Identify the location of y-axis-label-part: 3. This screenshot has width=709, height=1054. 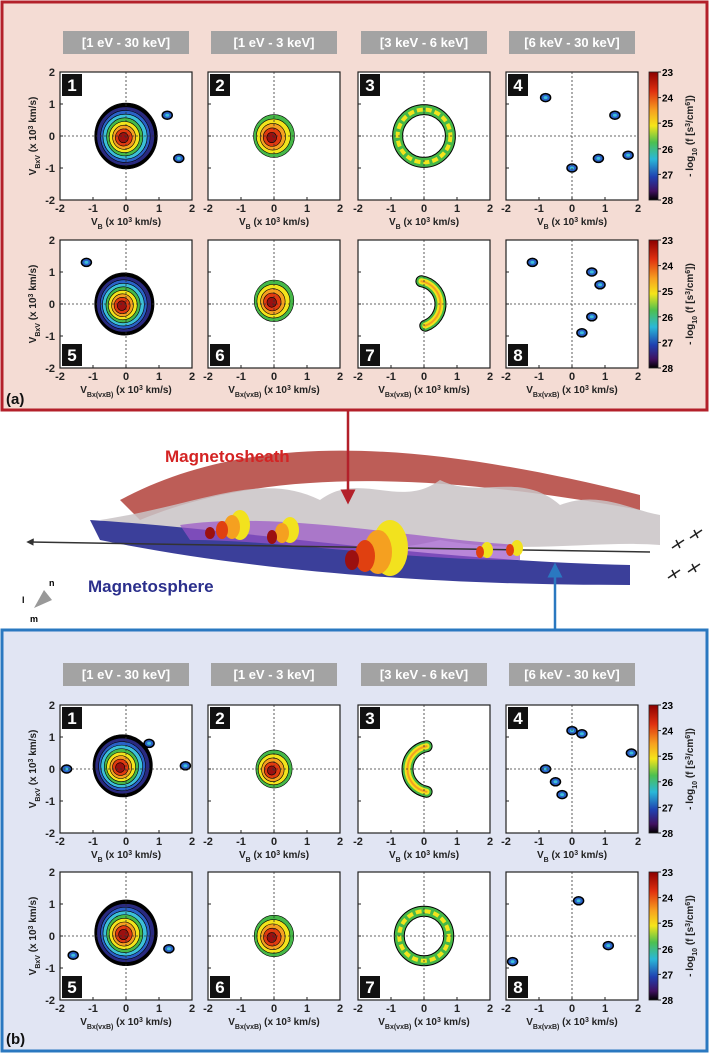
(31, 127).